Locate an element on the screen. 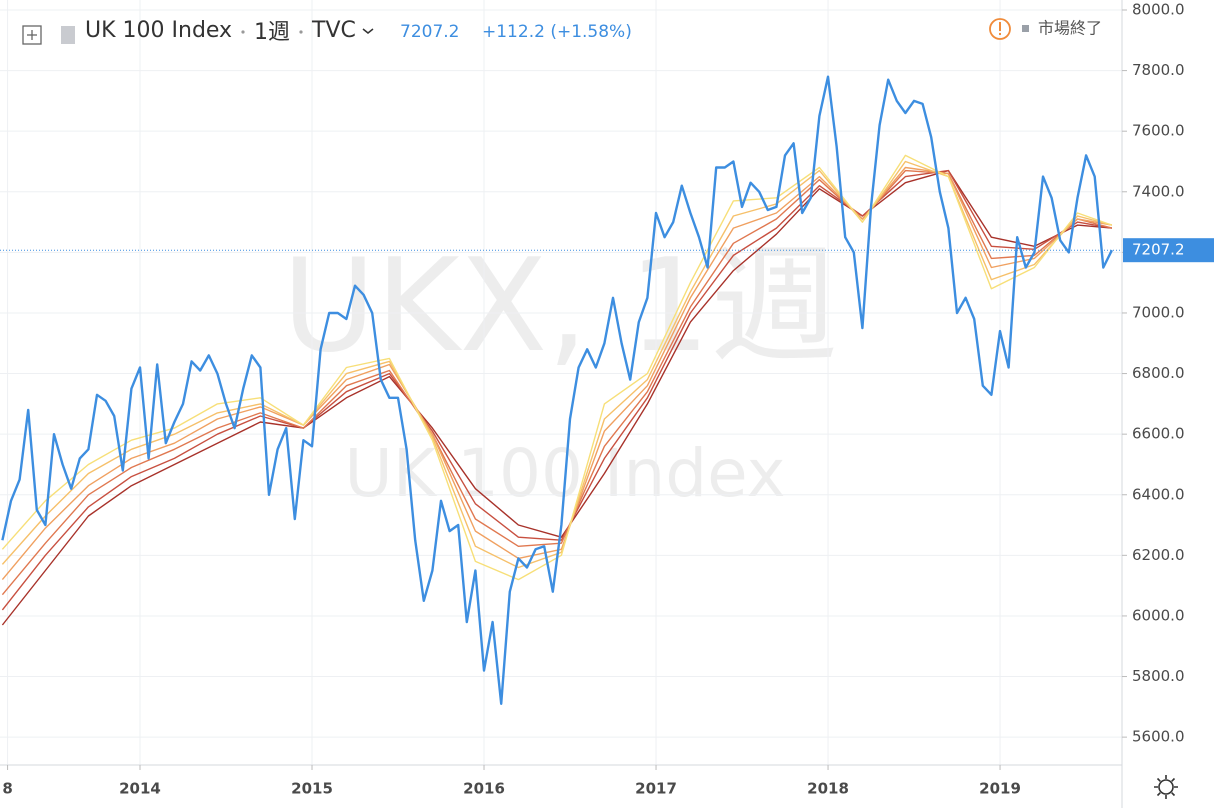 The height and width of the screenshot is (808, 1214). y-tick-label: 5800.0 is located at coordinates (1158, 676).